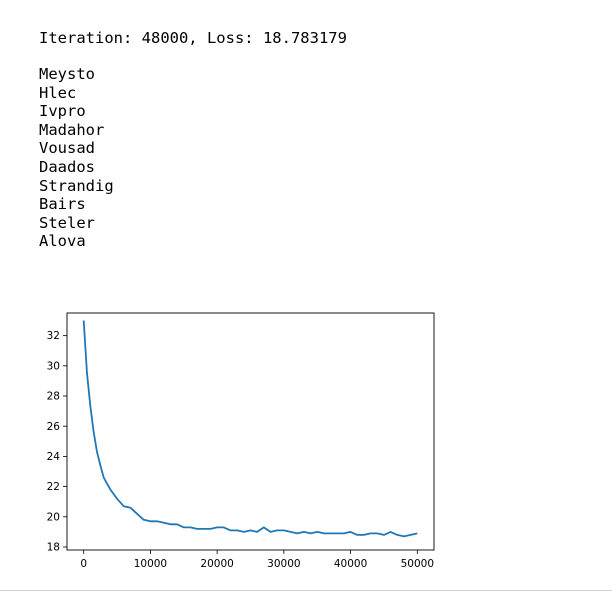  What do you see at coordinates (150, 564) in the screenshot?
I see `x-tick-label: 10000` at bounding box center [150, 564].